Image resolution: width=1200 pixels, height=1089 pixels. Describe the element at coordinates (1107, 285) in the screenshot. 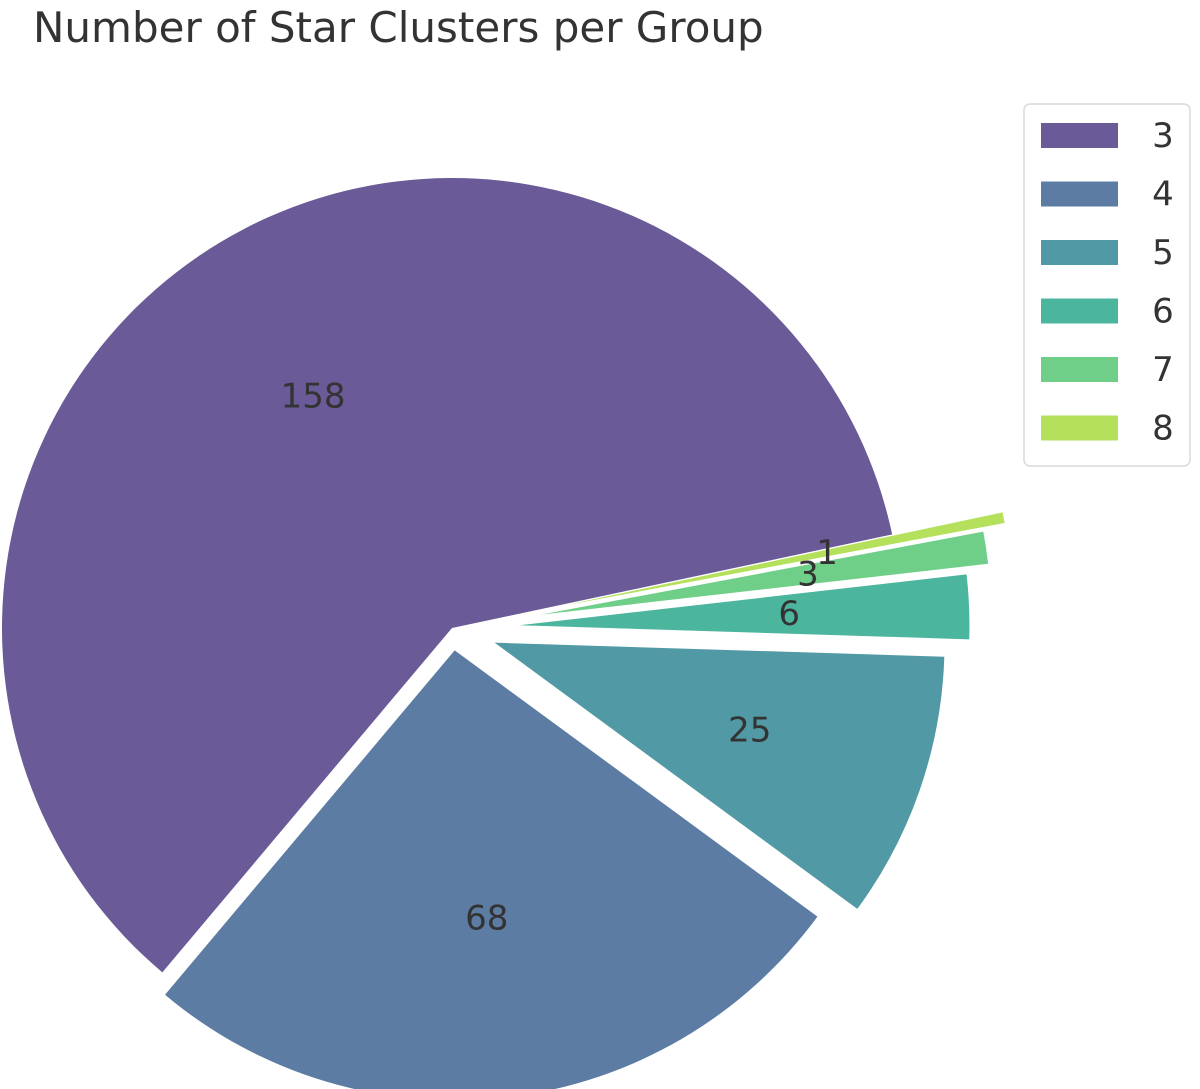

I see `legend: 3 4 5 6 7 8` at that location.